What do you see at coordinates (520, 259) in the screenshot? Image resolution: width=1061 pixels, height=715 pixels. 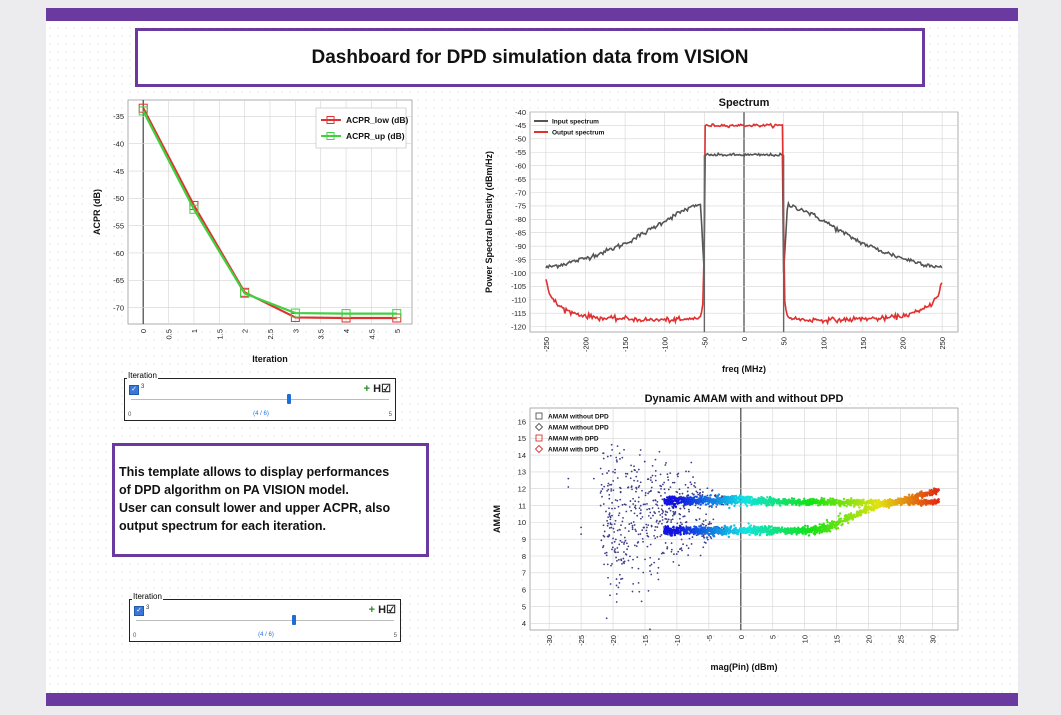 I see `y-tick-label: -95` at bounding box center [520, 259].